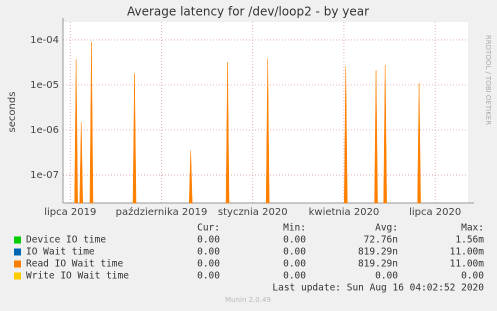 This screenshot has width=497, height=311. What do you see at coordinates (472, 228) in the screenshot?
I see `stat-header: Max:` at bounding box center [472, 228].